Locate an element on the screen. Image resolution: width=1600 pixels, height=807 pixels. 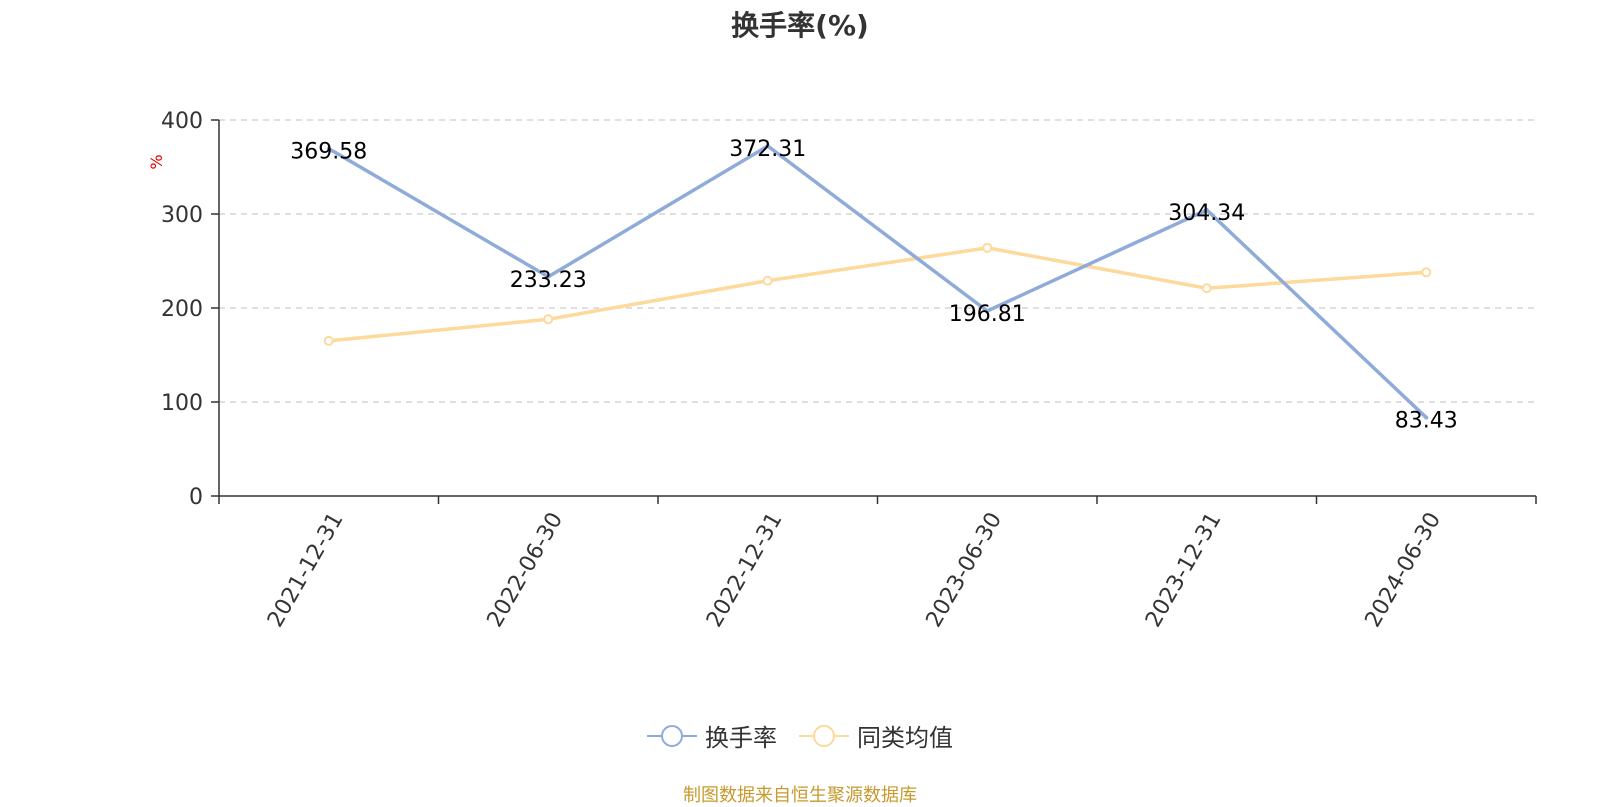
legend-label-turnover: 换手率 is located at coordinates (741, 738).